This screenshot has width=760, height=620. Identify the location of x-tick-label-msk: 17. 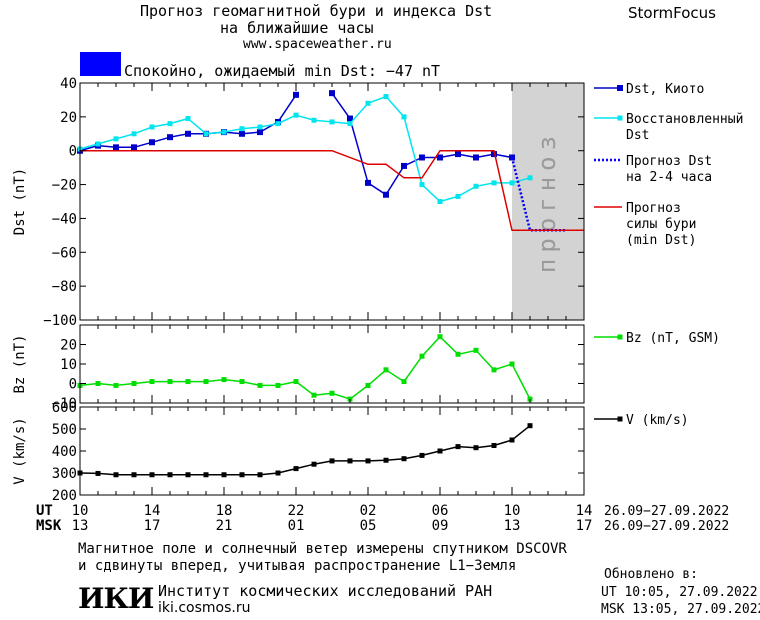
(584, 526).